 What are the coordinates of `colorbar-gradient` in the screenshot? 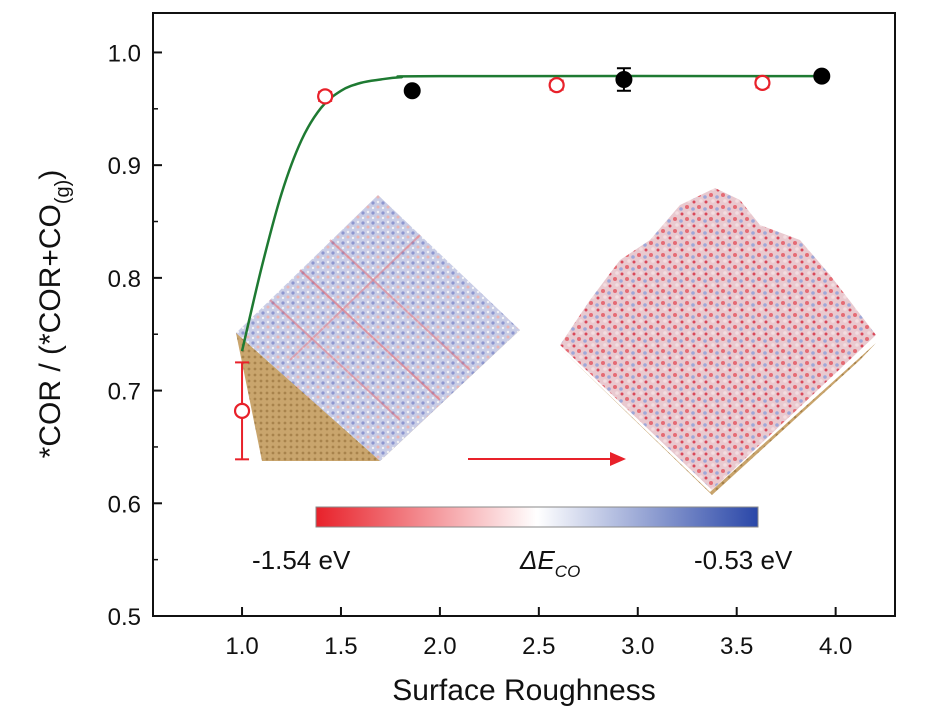 It's located at (537, 517).